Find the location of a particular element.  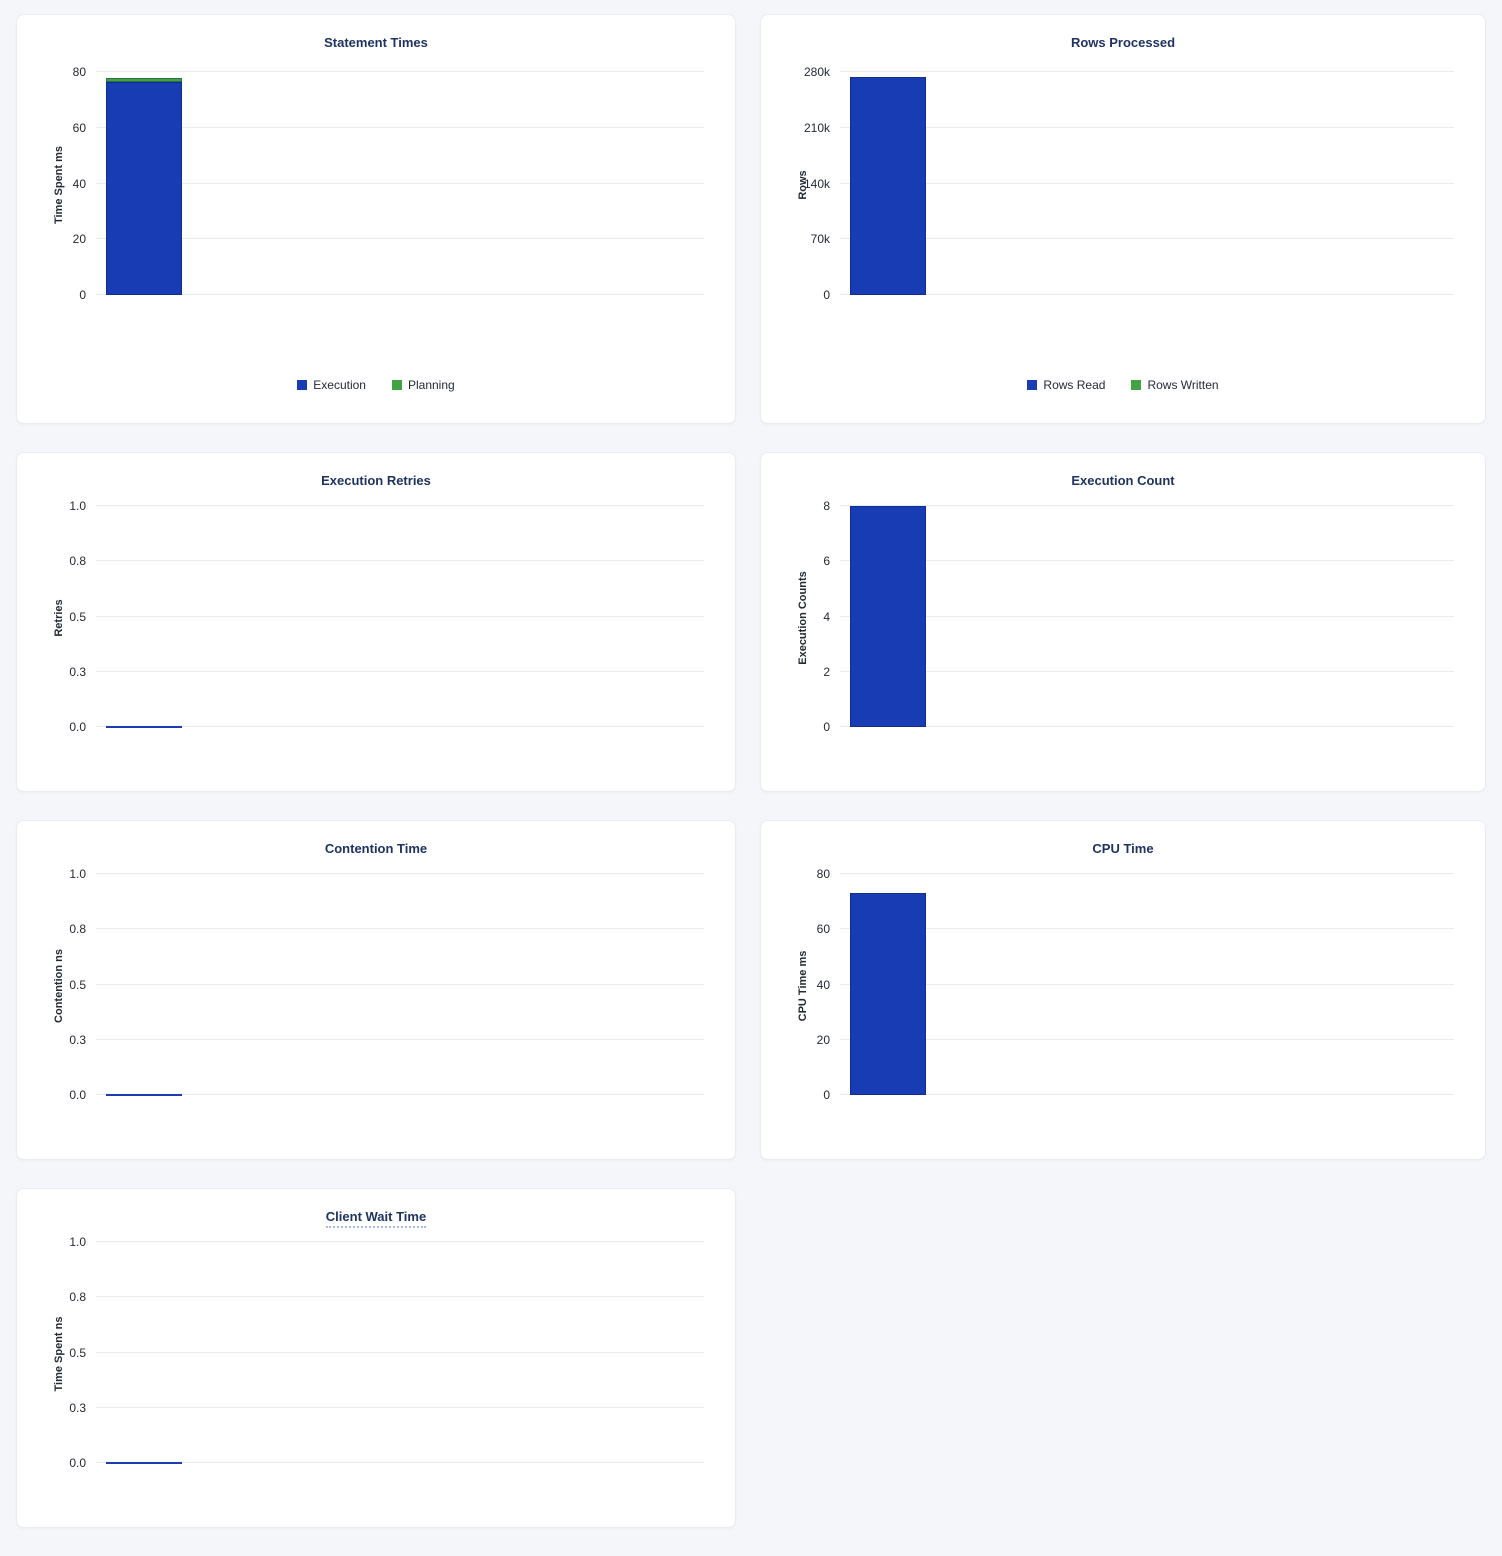

chart-title-tooltip-trigger: Client Wait Time is located at coordinates (376, 1218).